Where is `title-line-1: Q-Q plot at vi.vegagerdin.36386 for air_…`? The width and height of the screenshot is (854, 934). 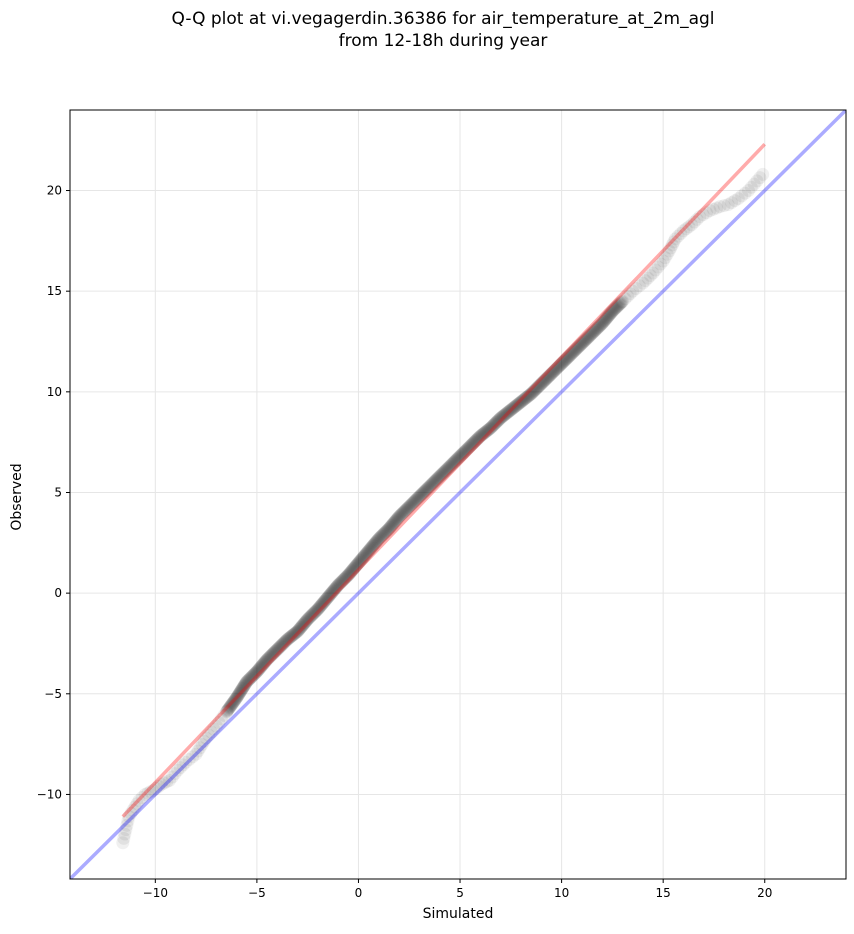 title-line-1: Q-Q plot at vi.vegagerdin.36386 for air_… is located at coordinates (443, 19).